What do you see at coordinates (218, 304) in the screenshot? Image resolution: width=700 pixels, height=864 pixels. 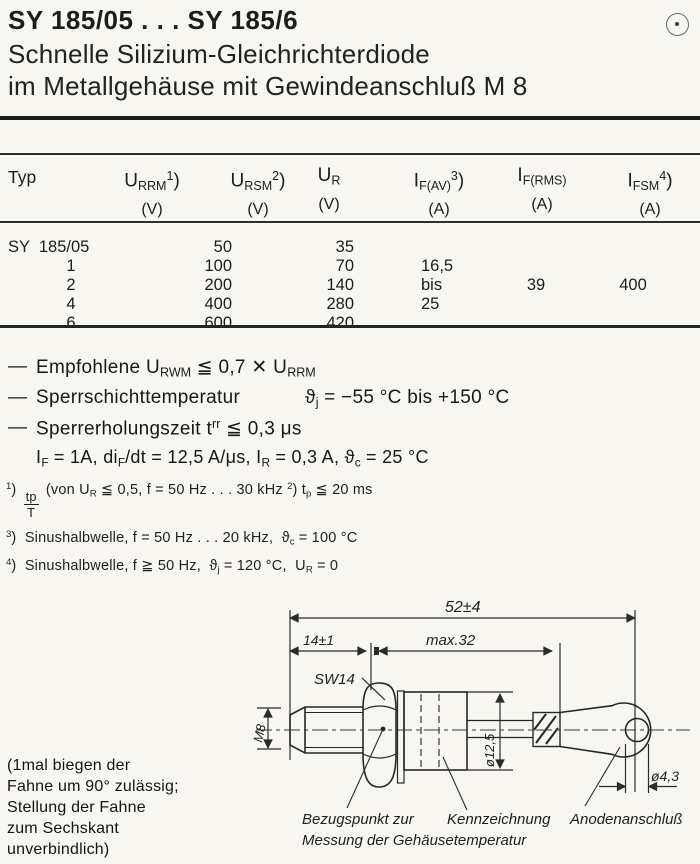 I see `cell-urrm: 400` at bounding box center [218, 304].